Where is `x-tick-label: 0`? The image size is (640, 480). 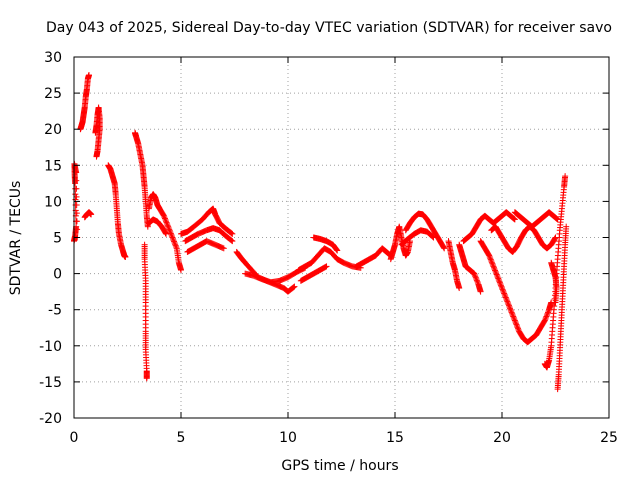
x-tick-label: 0 is located at coordinates (74, 438).